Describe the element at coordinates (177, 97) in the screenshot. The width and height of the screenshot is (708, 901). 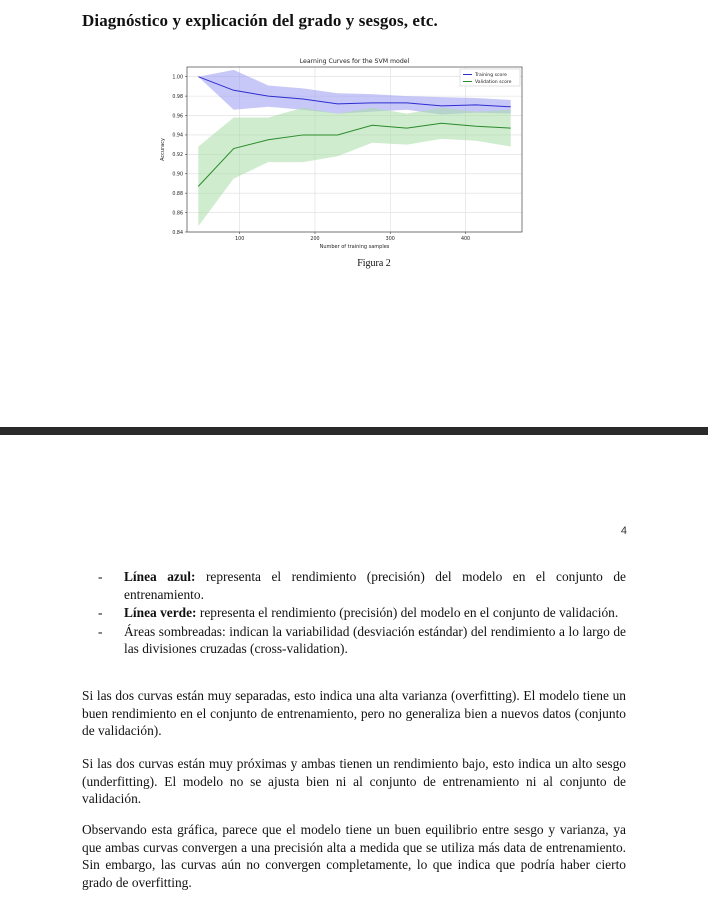
I see `y-tick-label: 0.98` at that location.